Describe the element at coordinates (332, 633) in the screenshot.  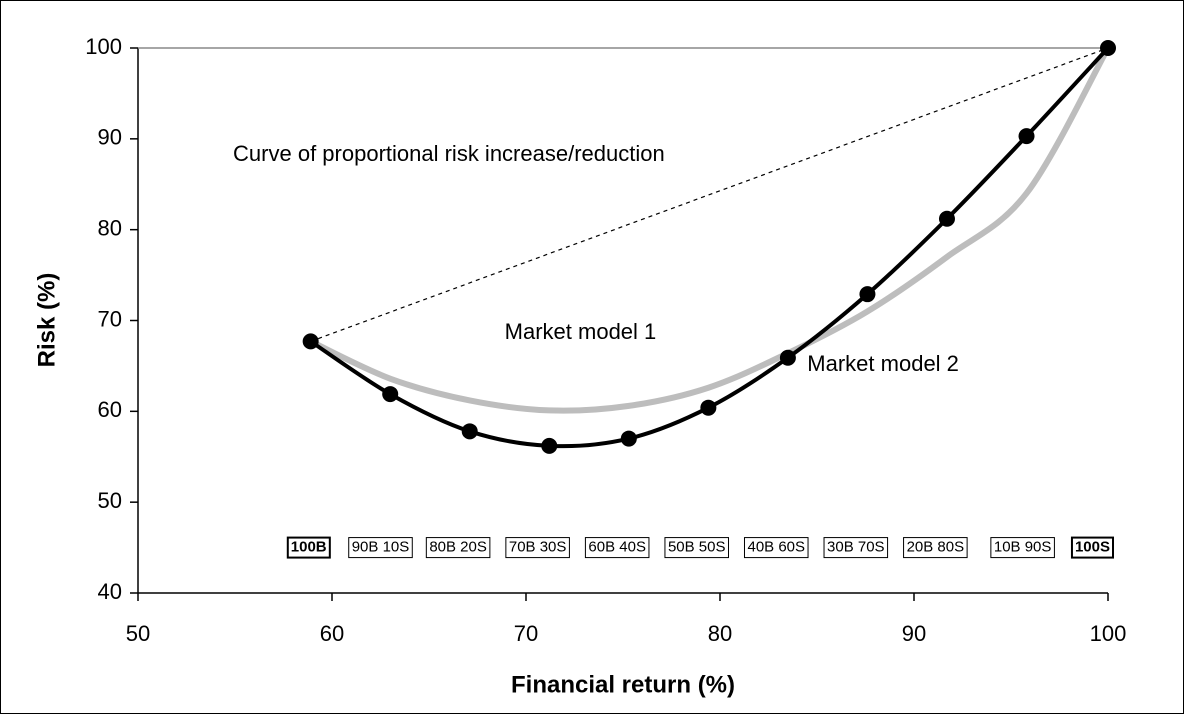
I see `x-tick-label: 60` at that location.